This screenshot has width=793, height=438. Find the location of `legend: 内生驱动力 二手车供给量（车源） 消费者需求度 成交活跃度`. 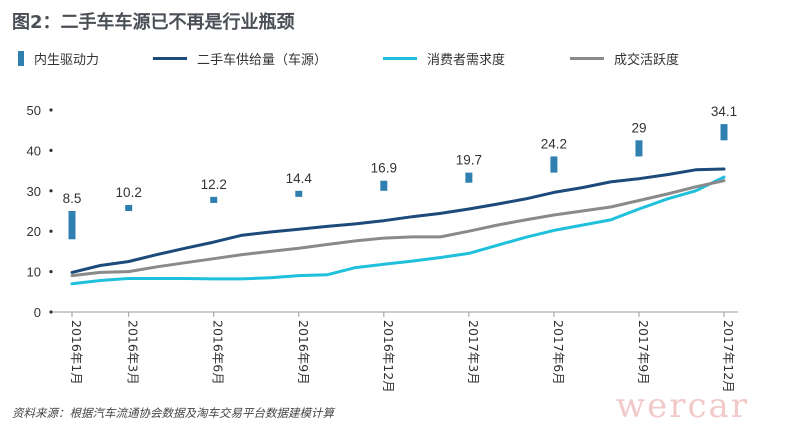

legend: 内生驱动力 二手车供给量（车源） 消费者需求度 成交活跃度 is located at coordinates (396, 58).